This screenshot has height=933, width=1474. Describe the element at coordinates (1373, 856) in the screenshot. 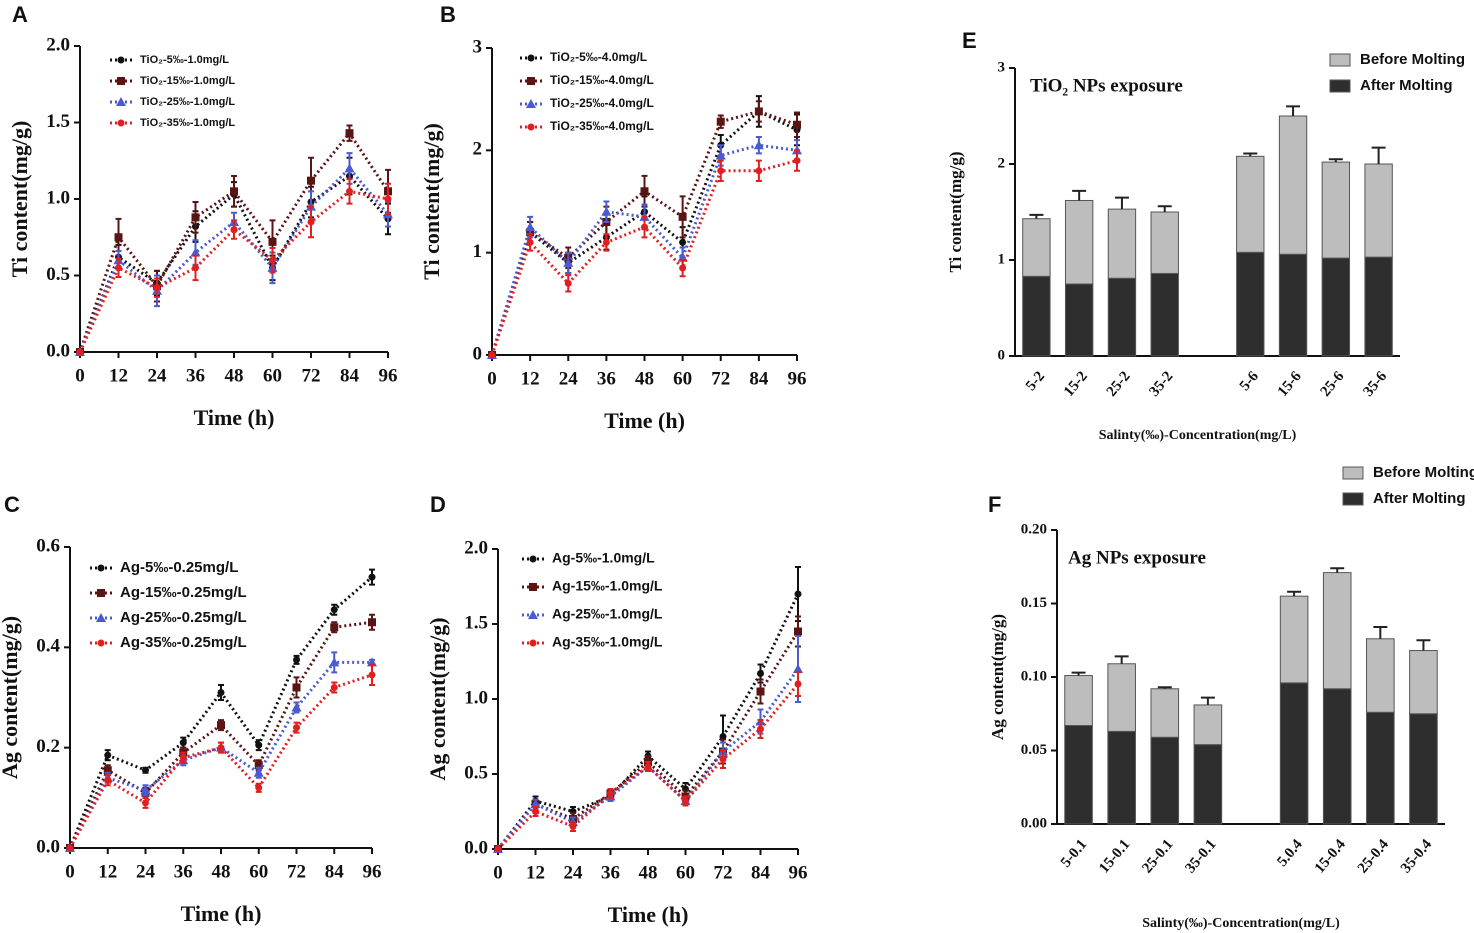

I see `x-tick-label: 25-0.4` at that location.